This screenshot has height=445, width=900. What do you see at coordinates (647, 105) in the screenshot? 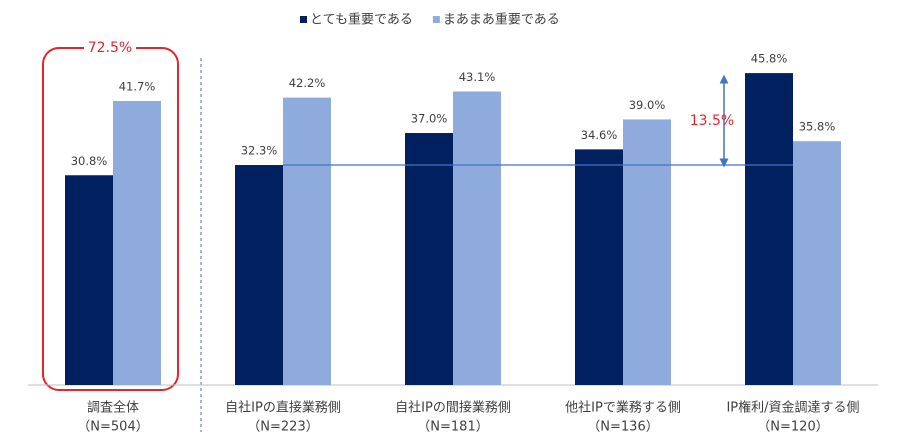
I see `value-label: 39.0%` at bounding box center [647, 105].